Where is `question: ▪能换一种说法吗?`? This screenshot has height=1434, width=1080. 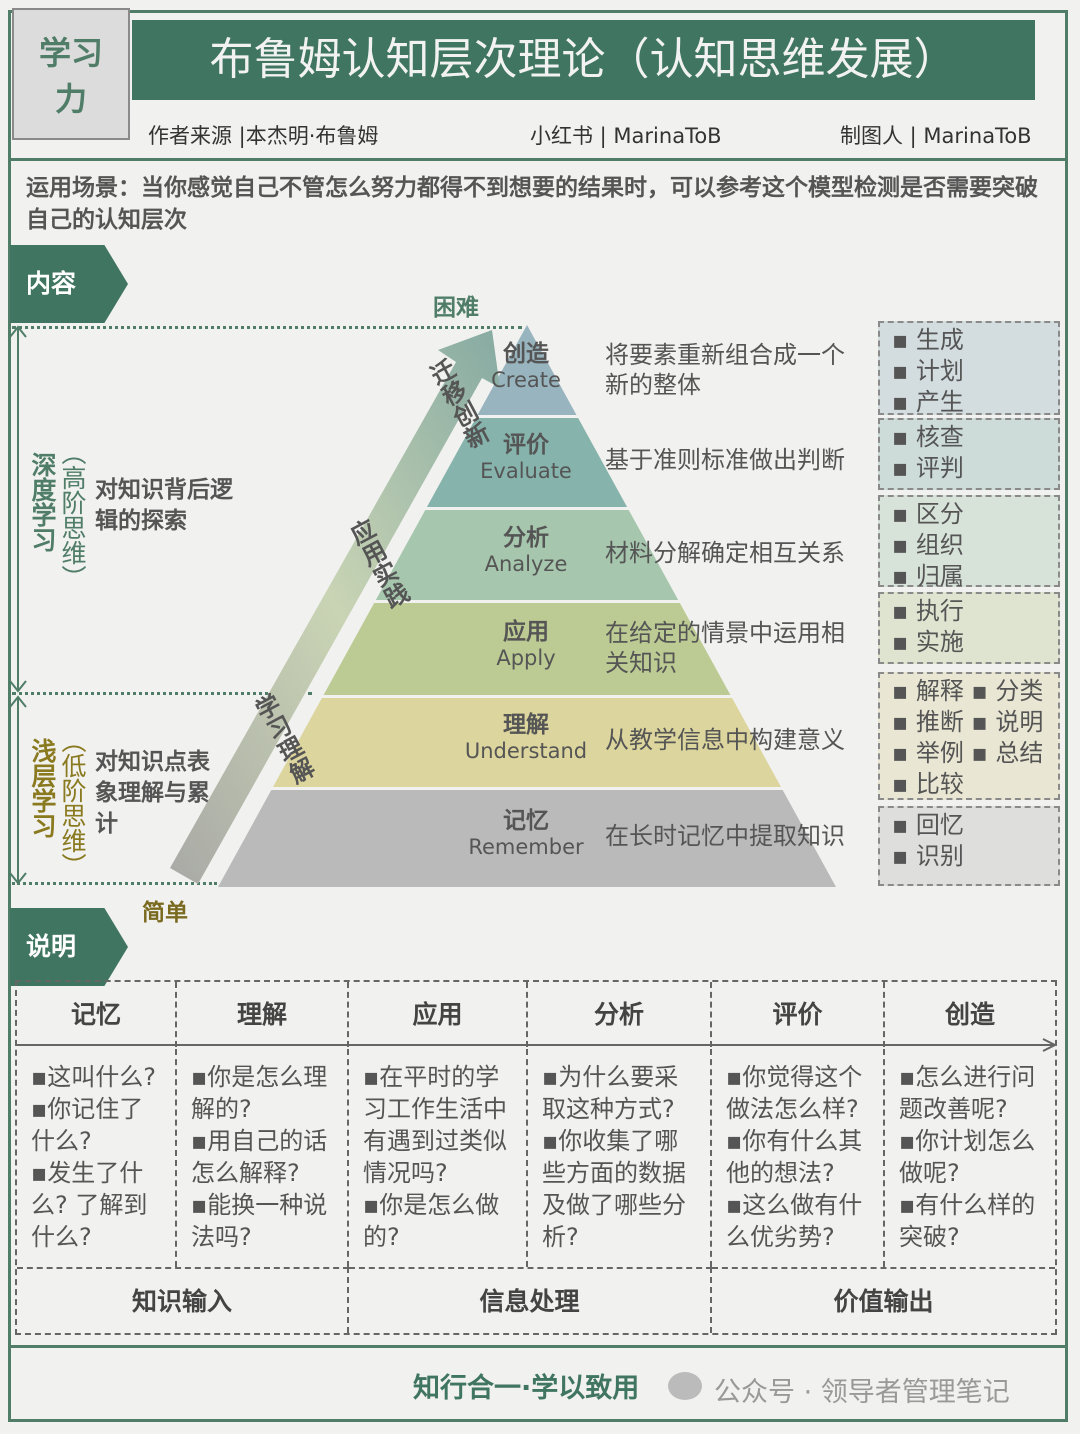 question: ▪能换一种说法吗? is located at coordinates (259, 1221).